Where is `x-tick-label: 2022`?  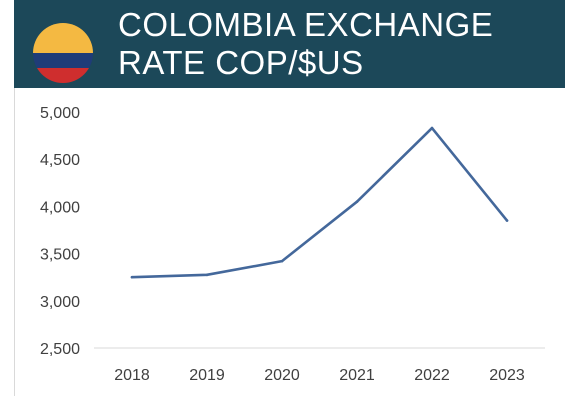
x-tick-label: 2022 is located at coordinates (432, 375).